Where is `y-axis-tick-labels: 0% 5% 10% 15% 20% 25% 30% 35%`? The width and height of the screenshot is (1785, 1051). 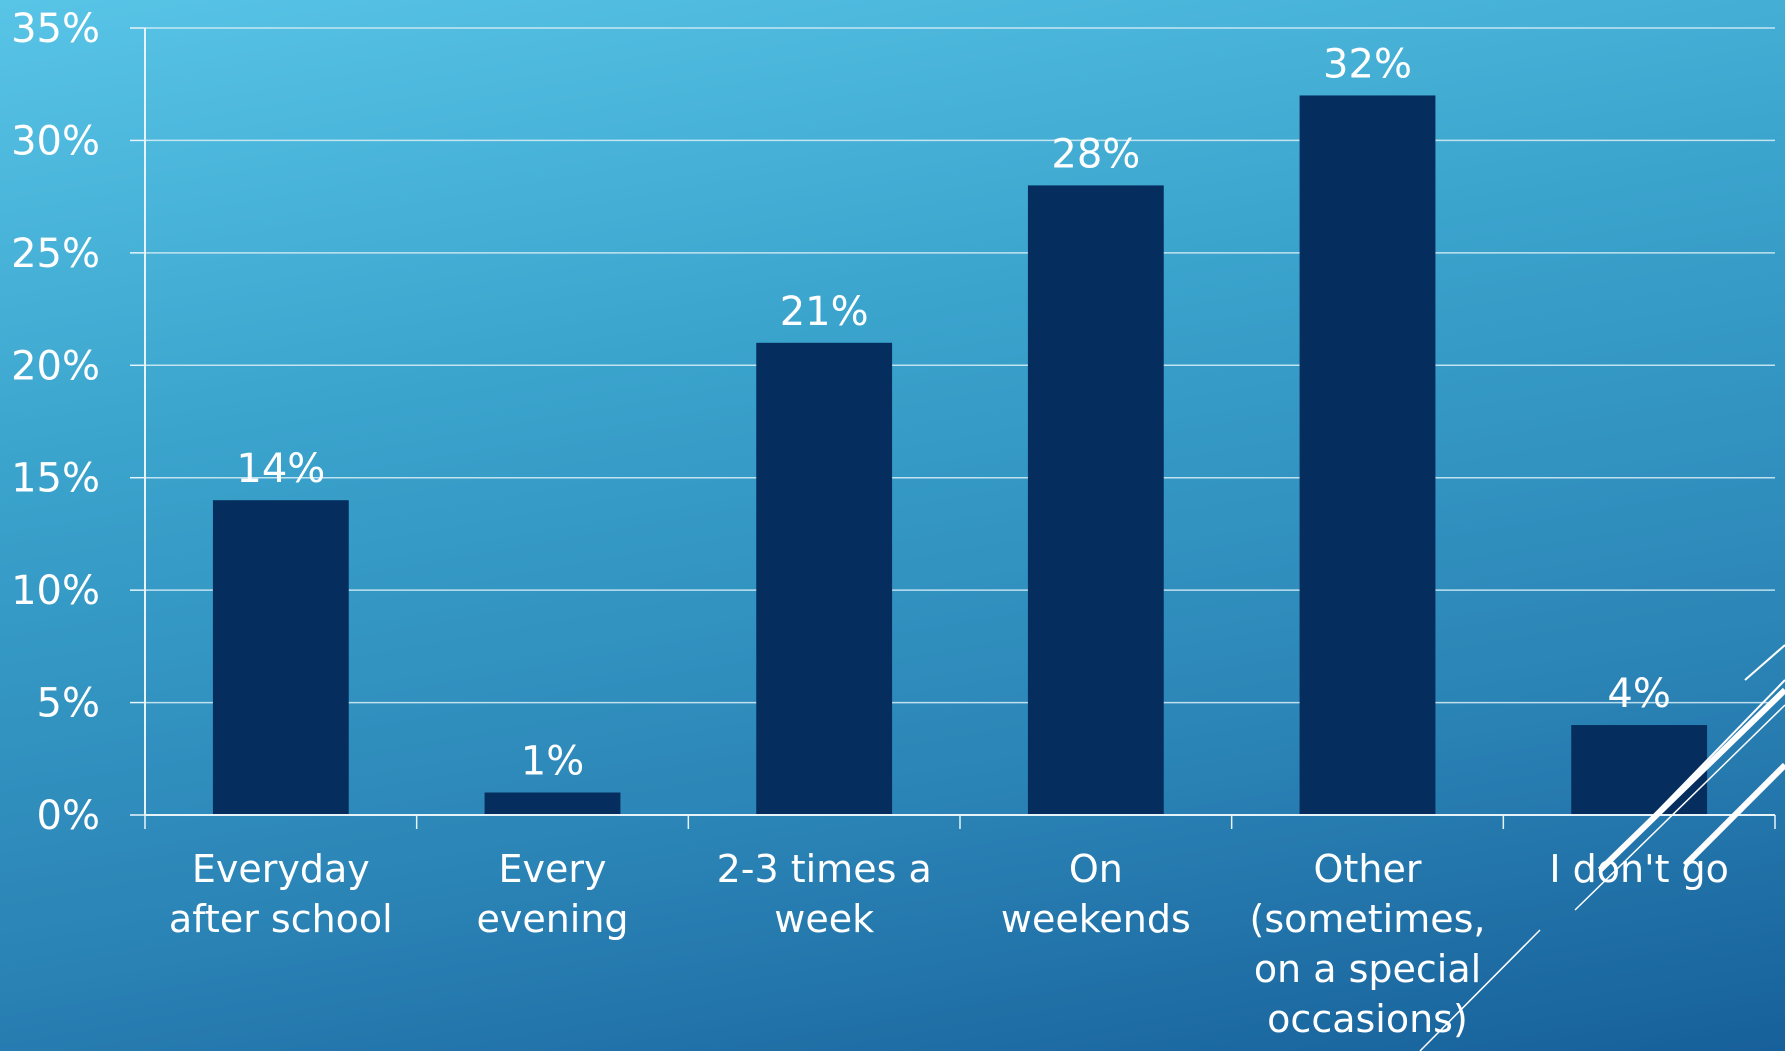 y-axis-tick-labels: 0% 5% 10% 15% 20% 25% 30% 35% is located at coordinates (55, 422).